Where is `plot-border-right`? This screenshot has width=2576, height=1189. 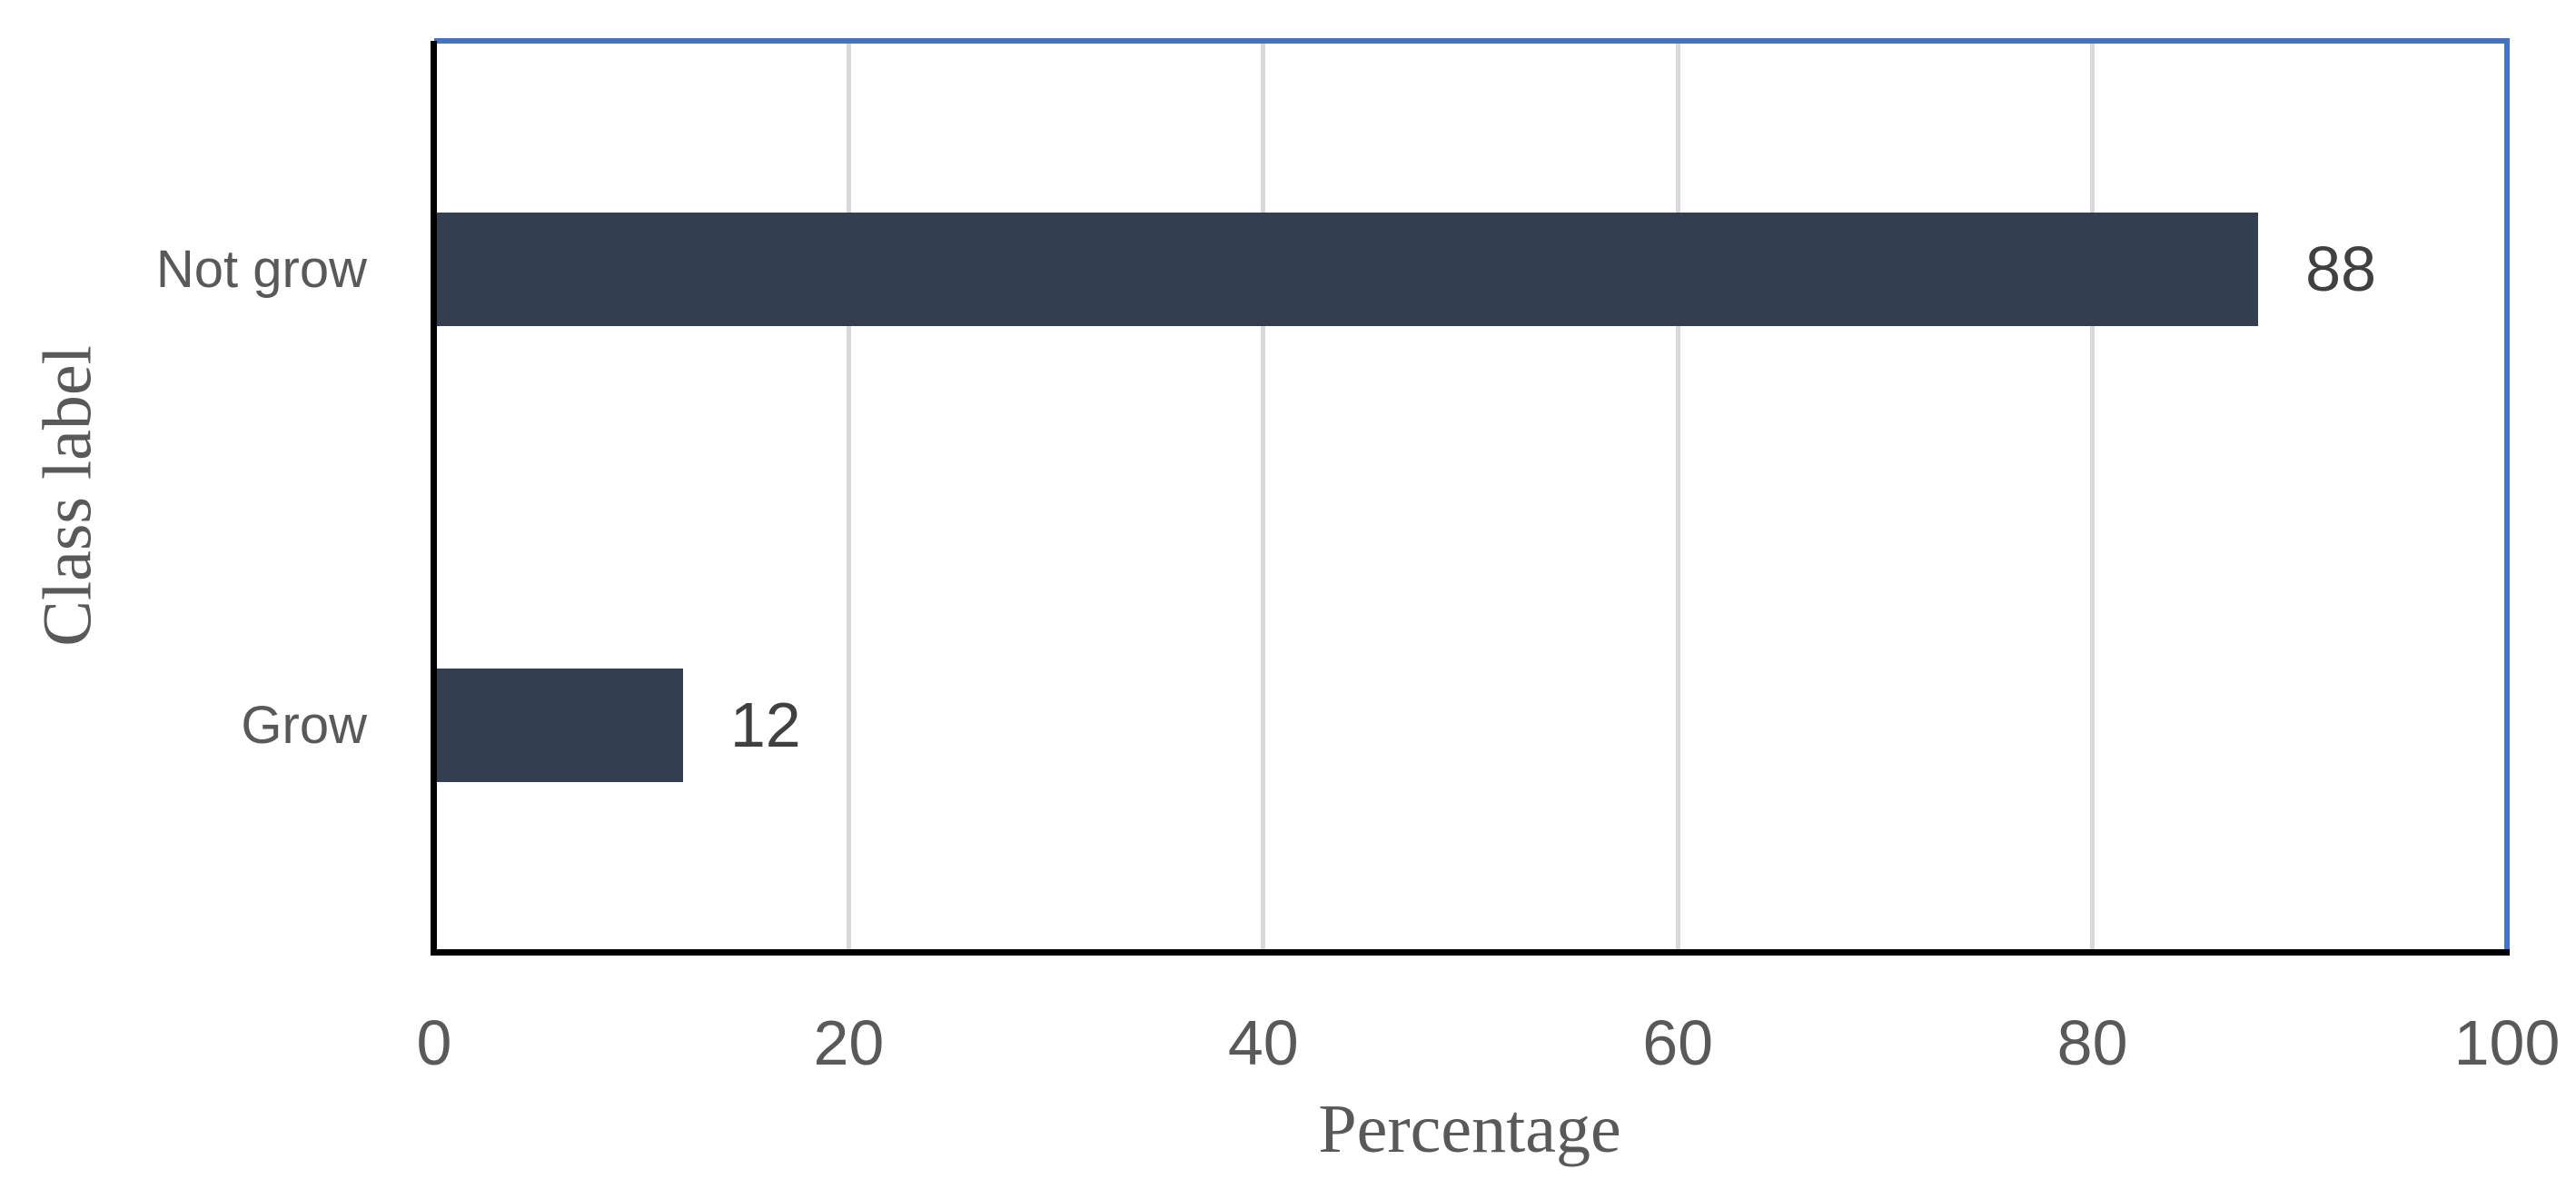 plot-border-right is located at coordinates (2507, 496).